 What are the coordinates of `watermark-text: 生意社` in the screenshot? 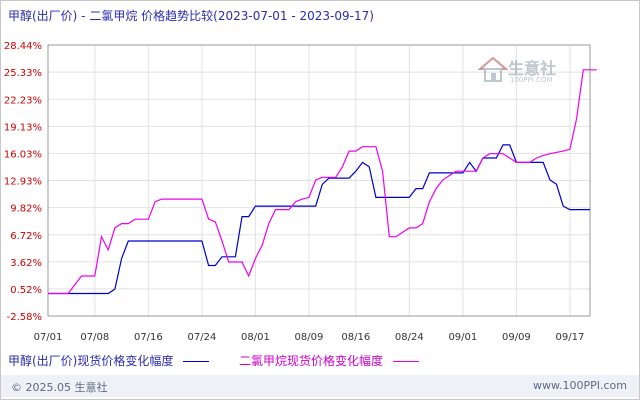 It's located at (532, 68).